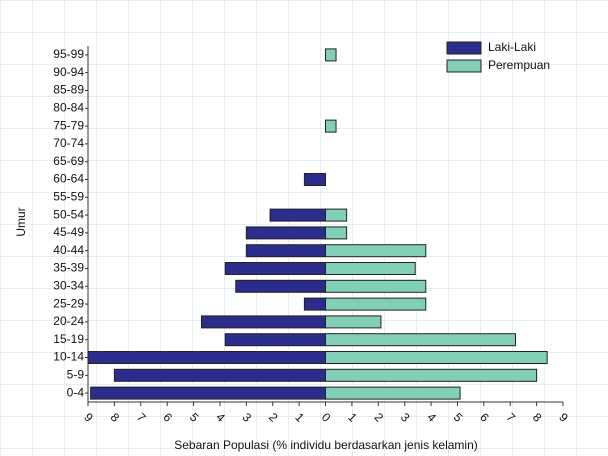 The width and height of the screenshot is (608, 456). What do you see at coordinates (68, 125) in the screenshot?
I see `y-tick-label: 75-79` at bounding box center [68, 125].